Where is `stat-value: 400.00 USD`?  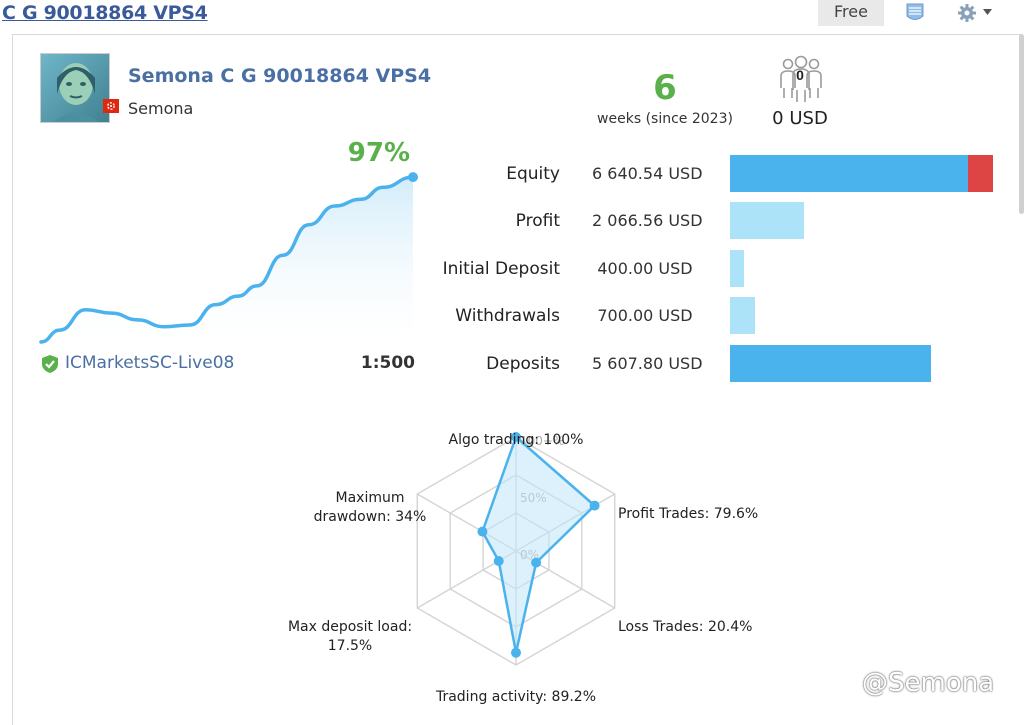
stat-value: 400.00 USD is located at coordinates (645, 268).